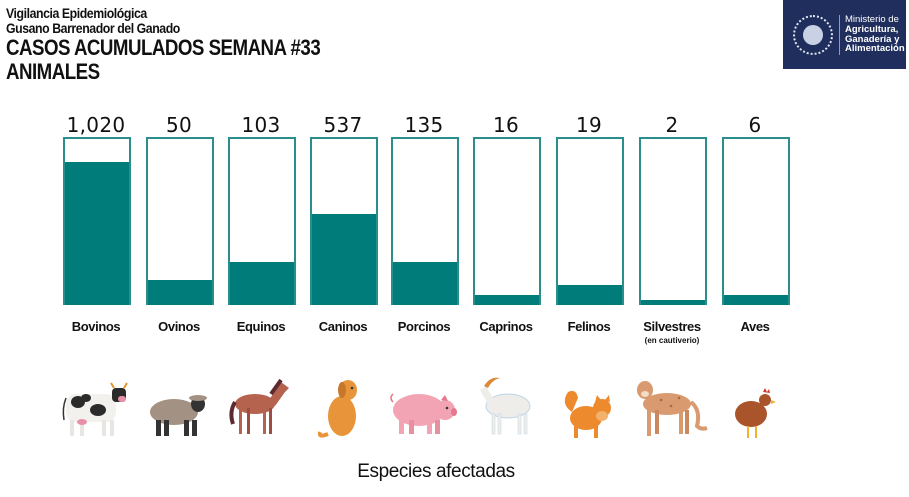  What do you see at coordinates (342, 400) in the screenshot?
I see `dog-icon` at bounding box center [342, 400].